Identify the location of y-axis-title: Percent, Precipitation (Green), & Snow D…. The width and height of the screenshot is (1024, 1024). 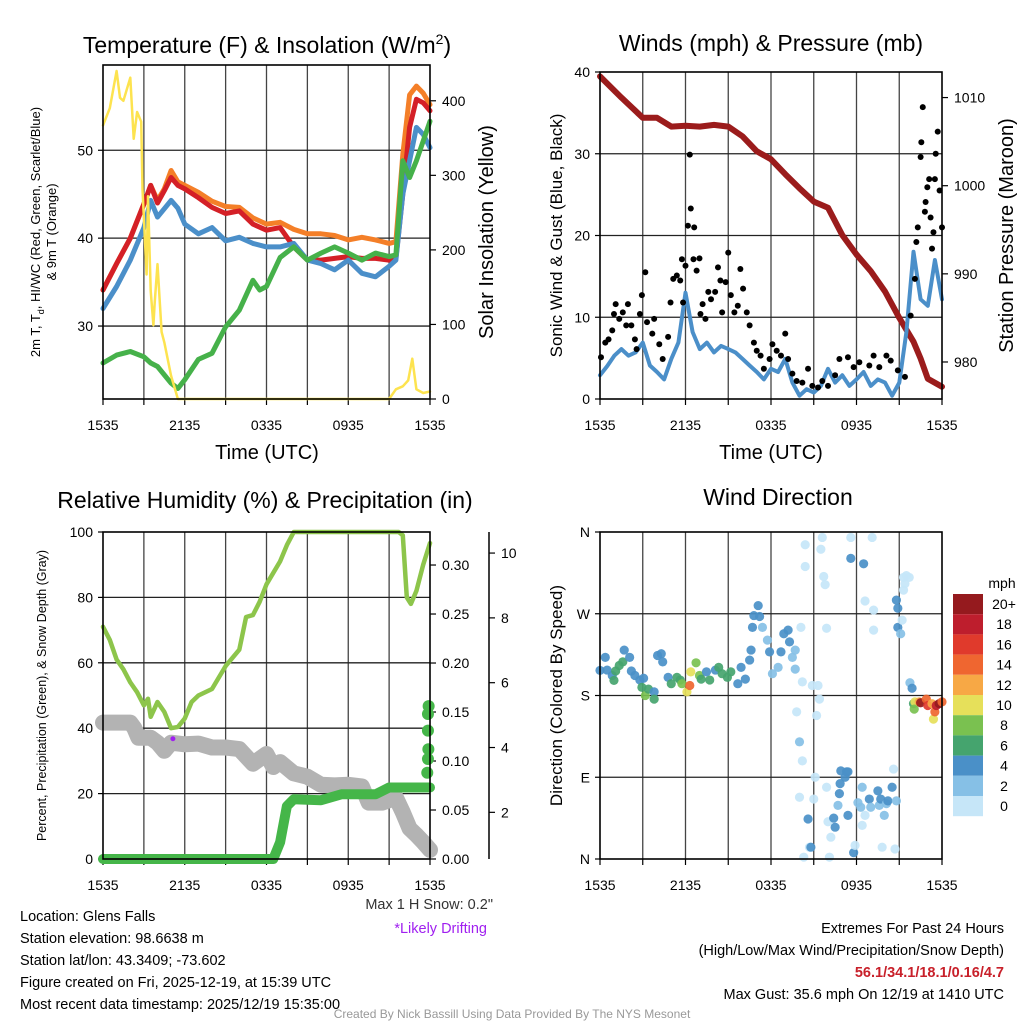
(42, 695).